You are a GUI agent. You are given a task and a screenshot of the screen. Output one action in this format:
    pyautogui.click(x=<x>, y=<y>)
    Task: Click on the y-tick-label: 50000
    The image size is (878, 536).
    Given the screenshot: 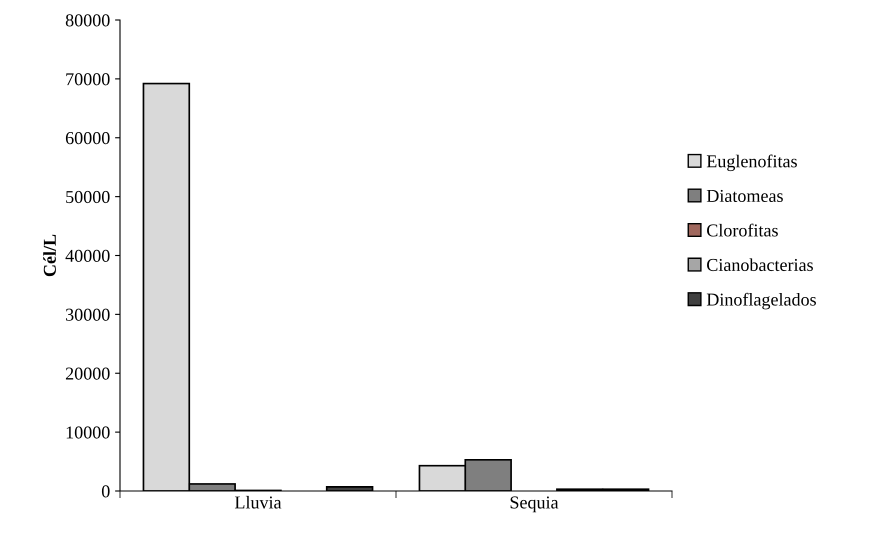 What is the action you would take?
    pyautogui.click(x=88, y=197)
    